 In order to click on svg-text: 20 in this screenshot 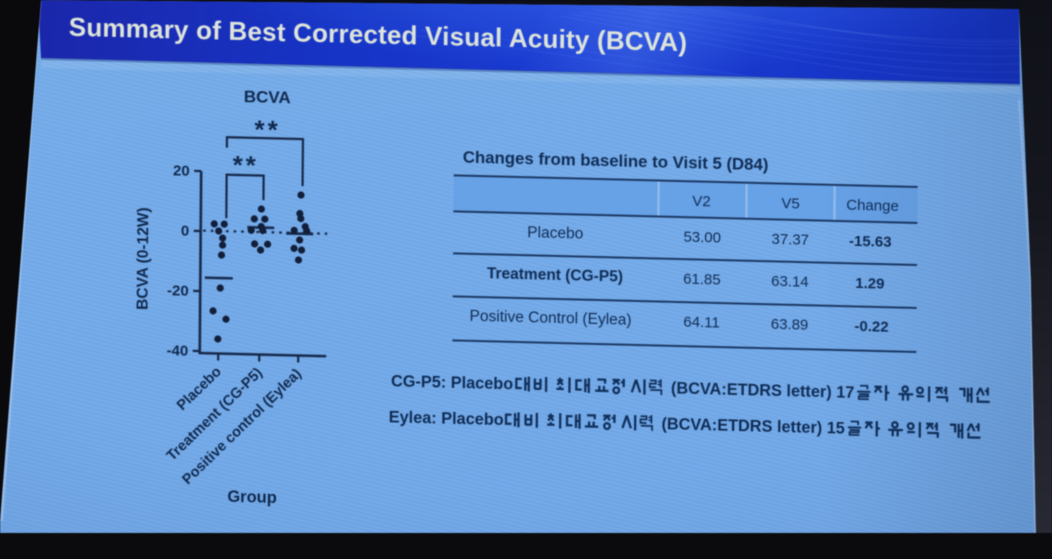, I will do `click(181, 170)`.